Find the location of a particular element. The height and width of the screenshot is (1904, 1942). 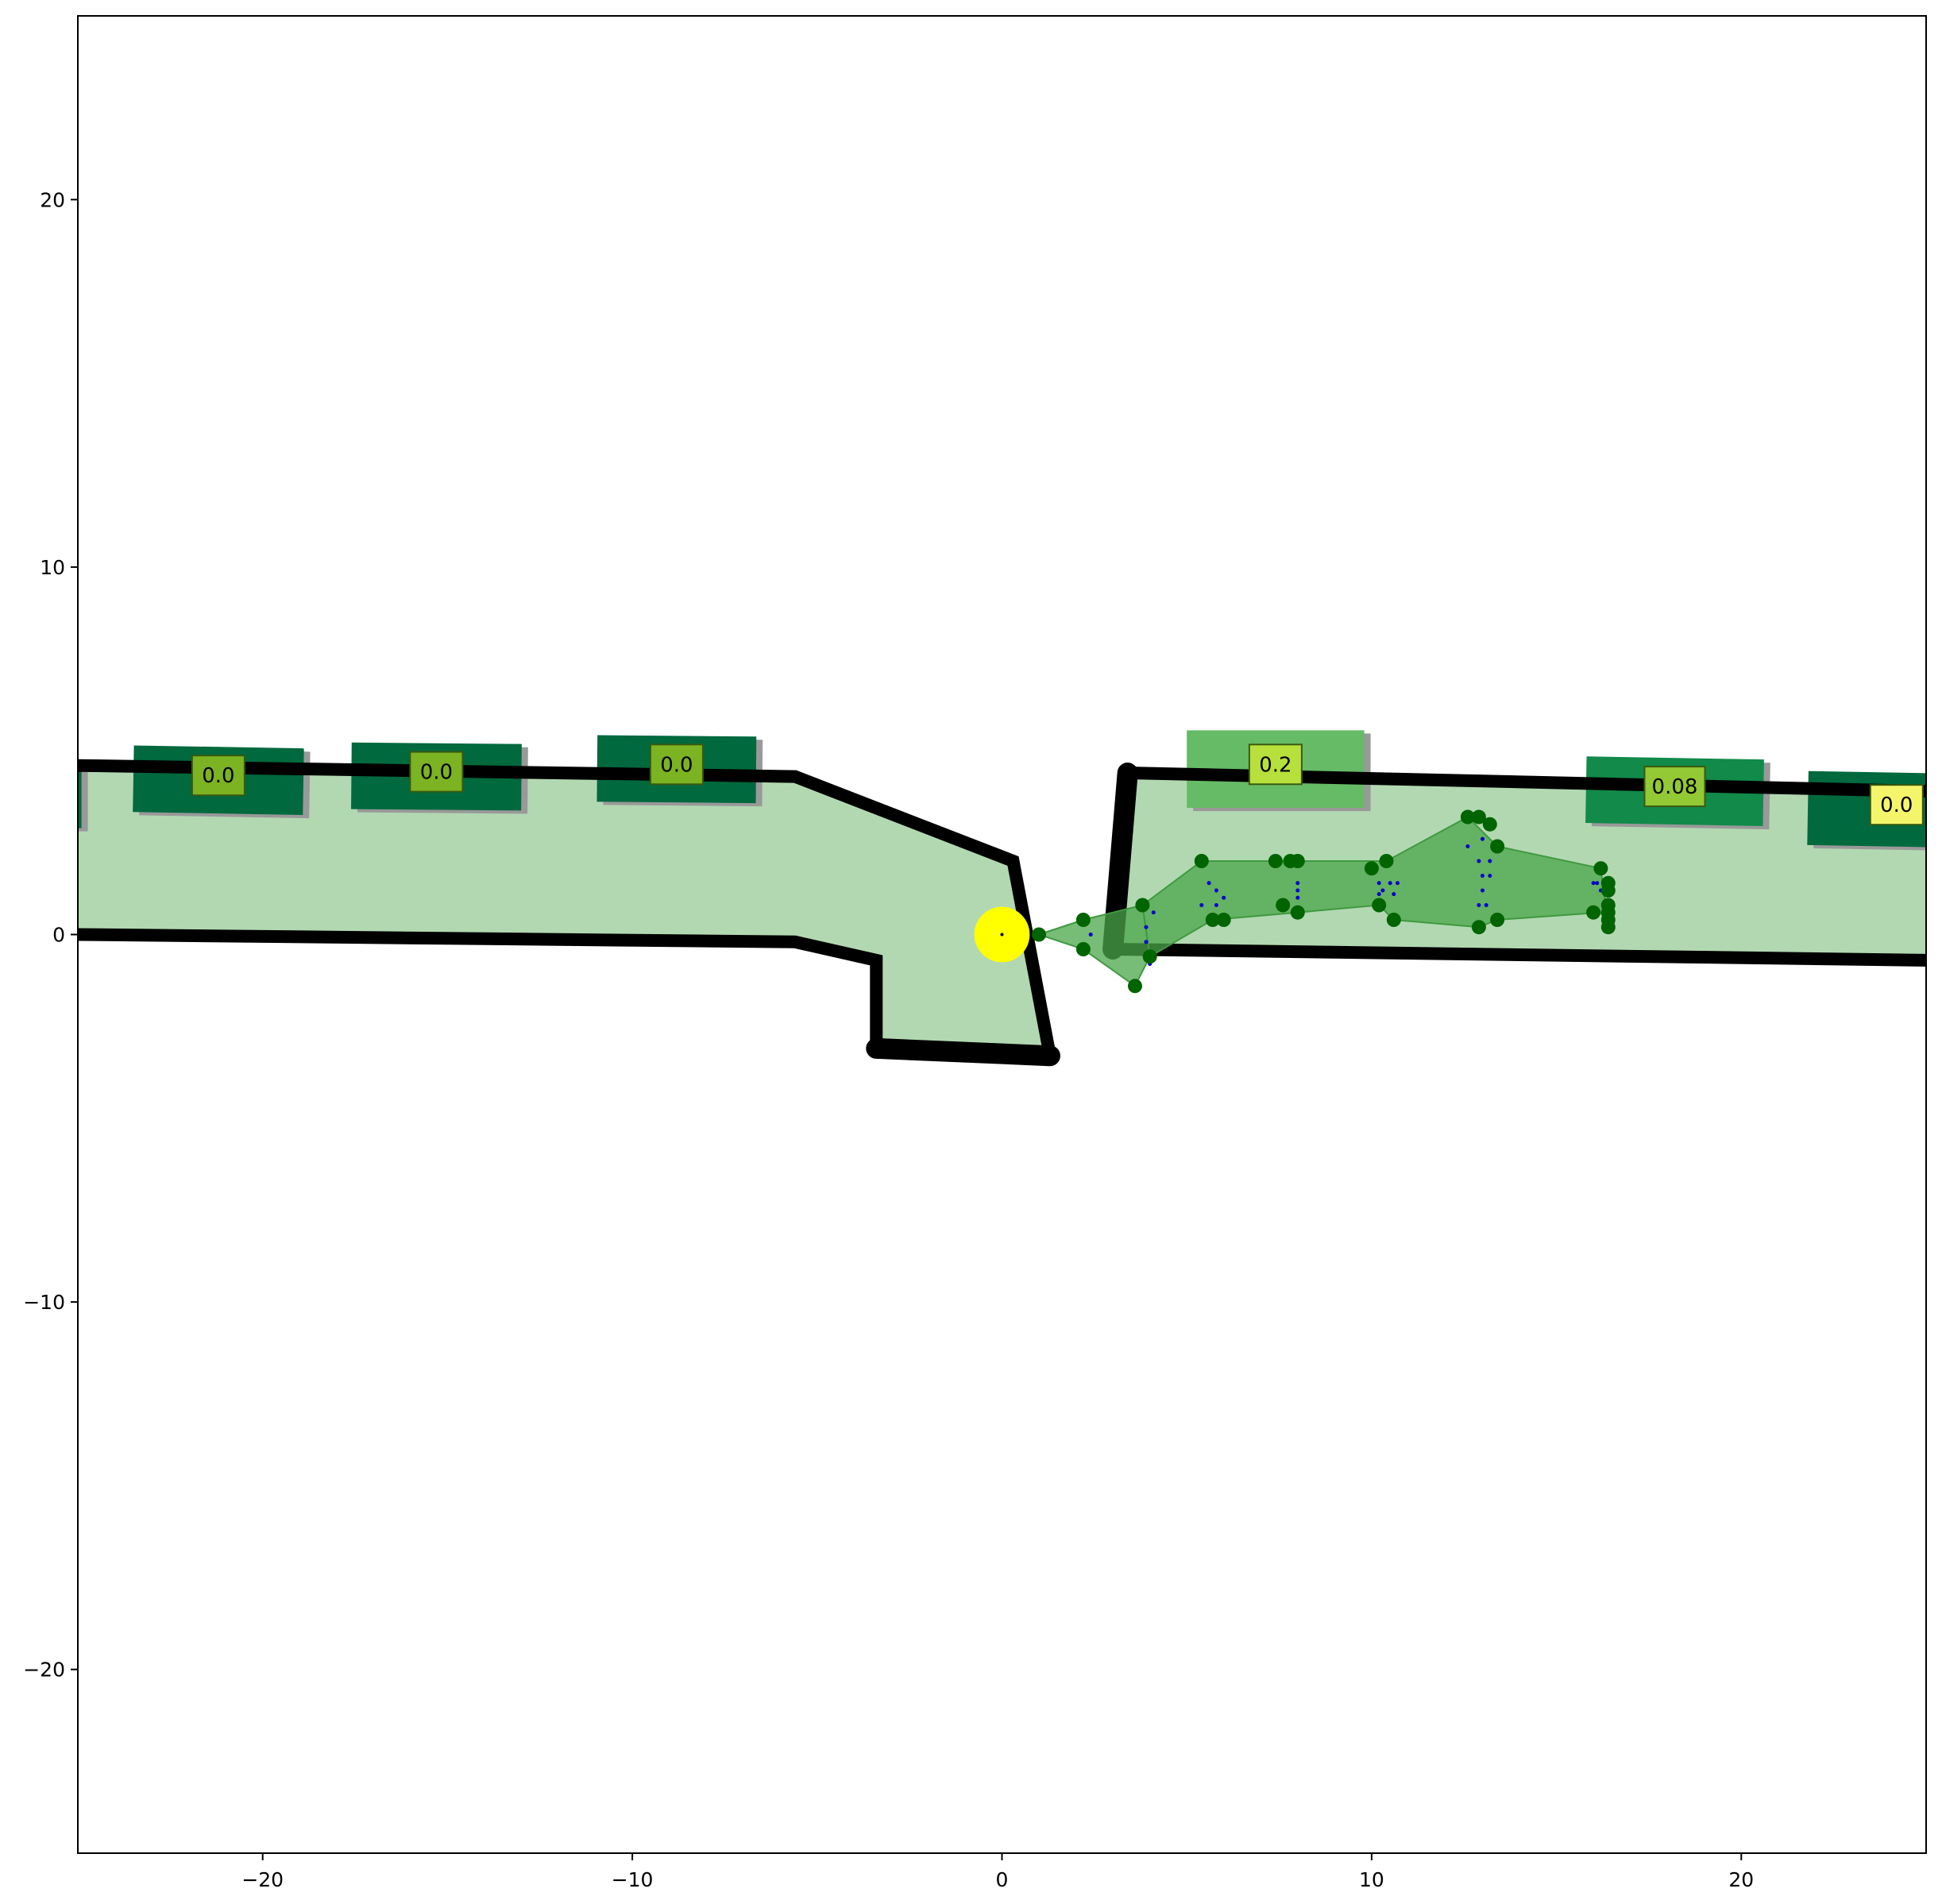

x-tick-label: −10 is located at coordinates (633, 1879).